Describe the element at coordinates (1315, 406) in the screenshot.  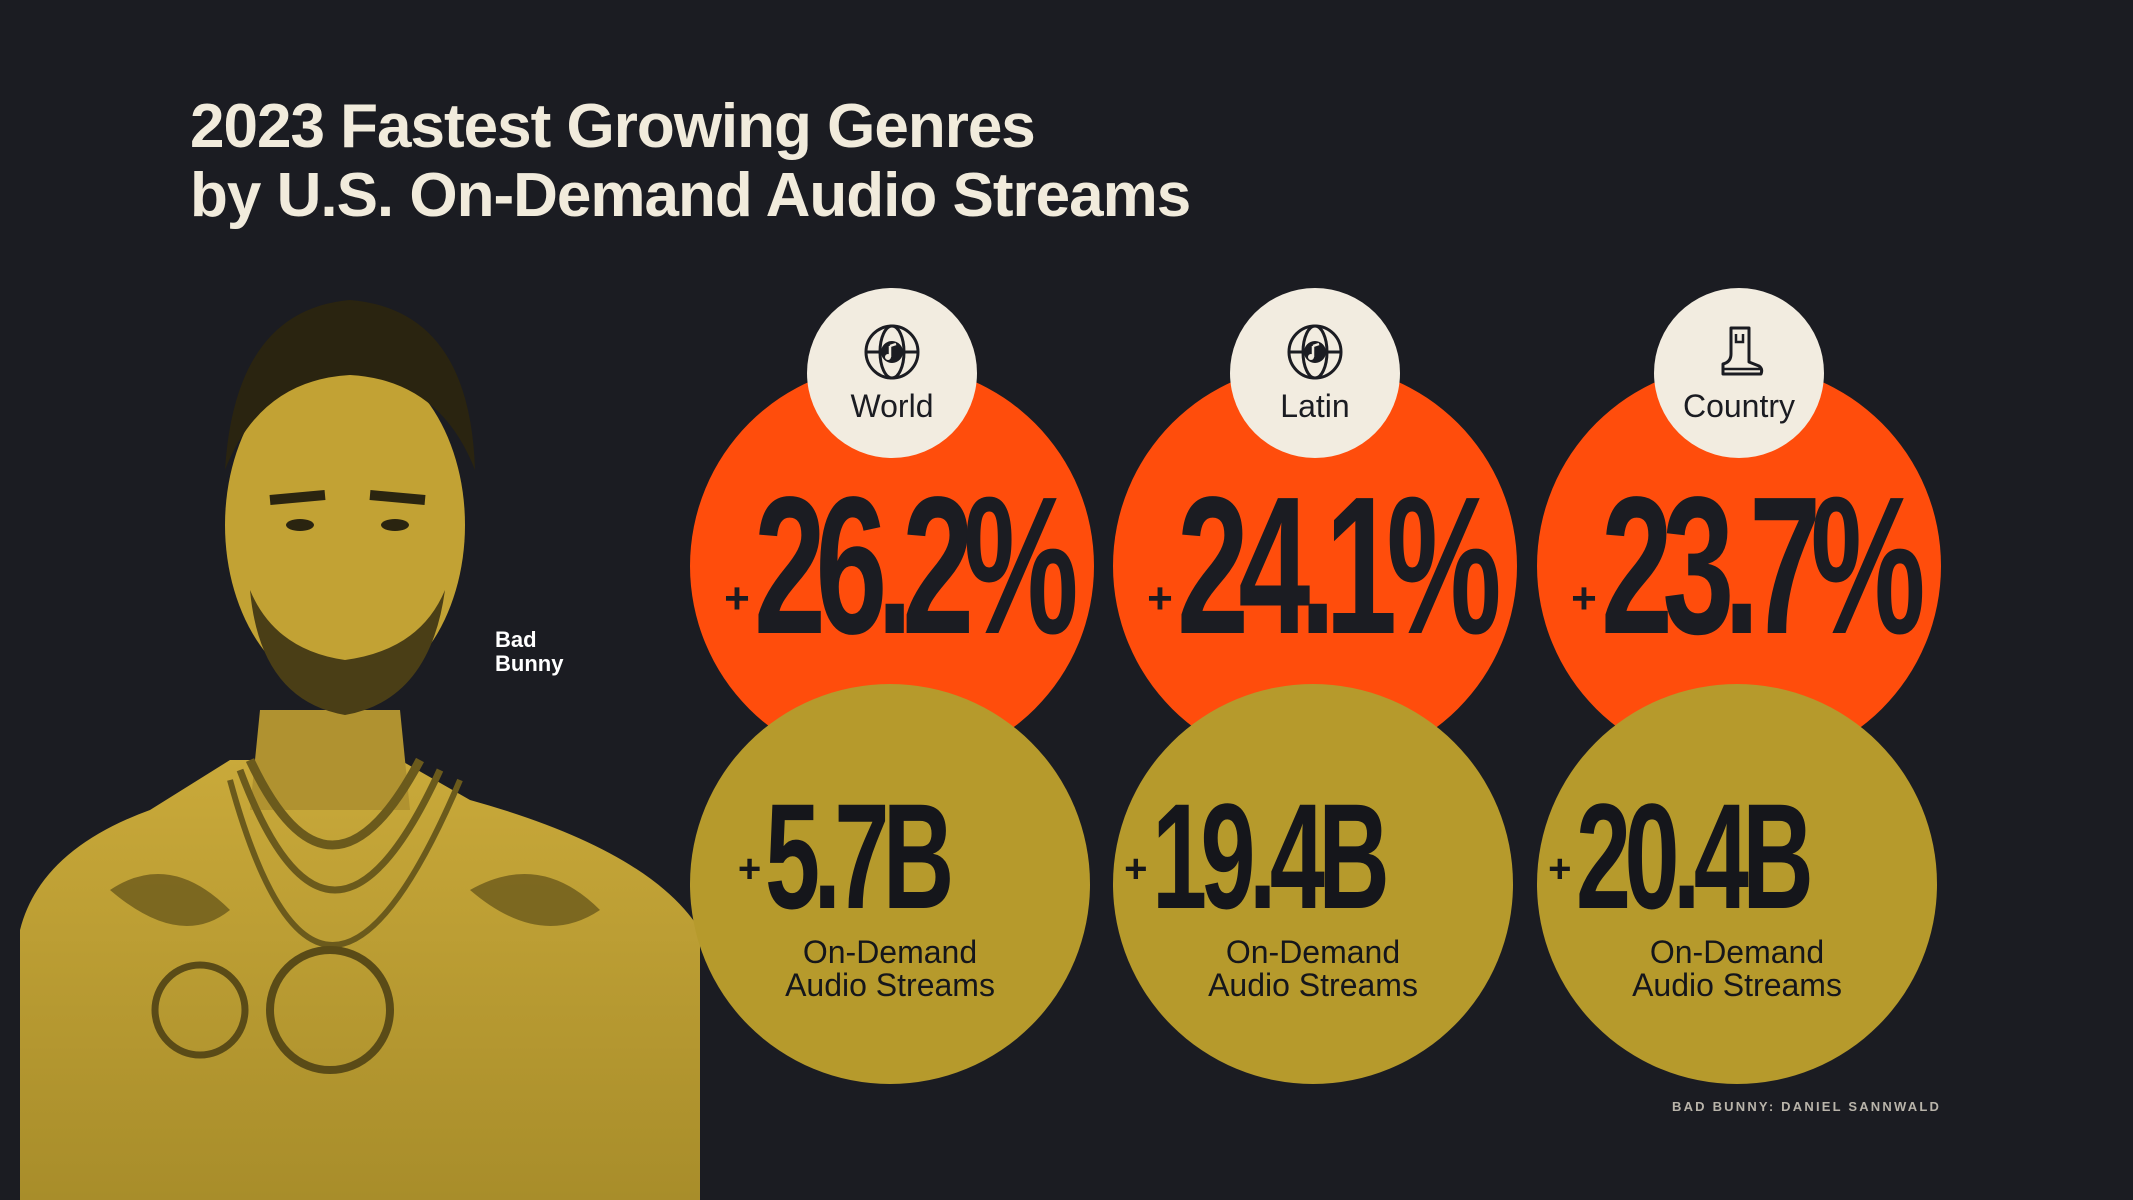
I see `genre-label: Latin` at that location.